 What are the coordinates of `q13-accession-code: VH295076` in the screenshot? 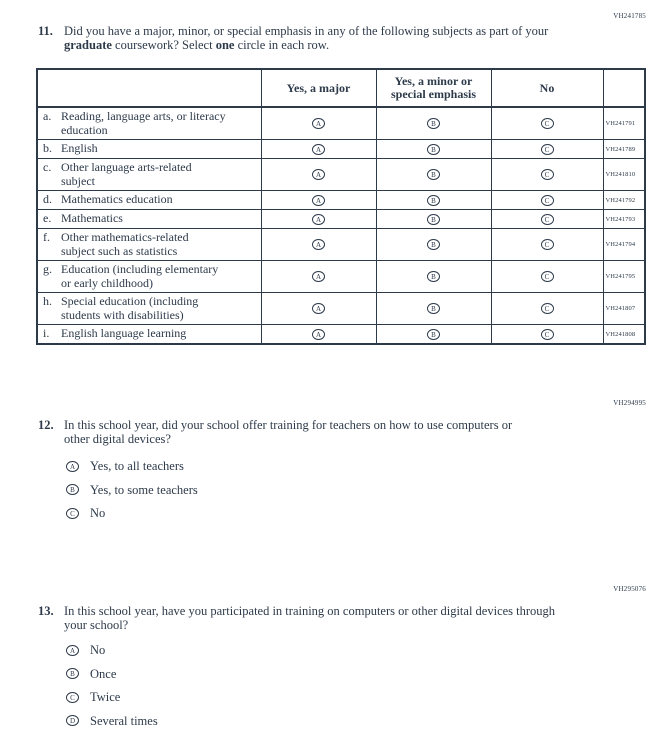 It's located at (629, 589).